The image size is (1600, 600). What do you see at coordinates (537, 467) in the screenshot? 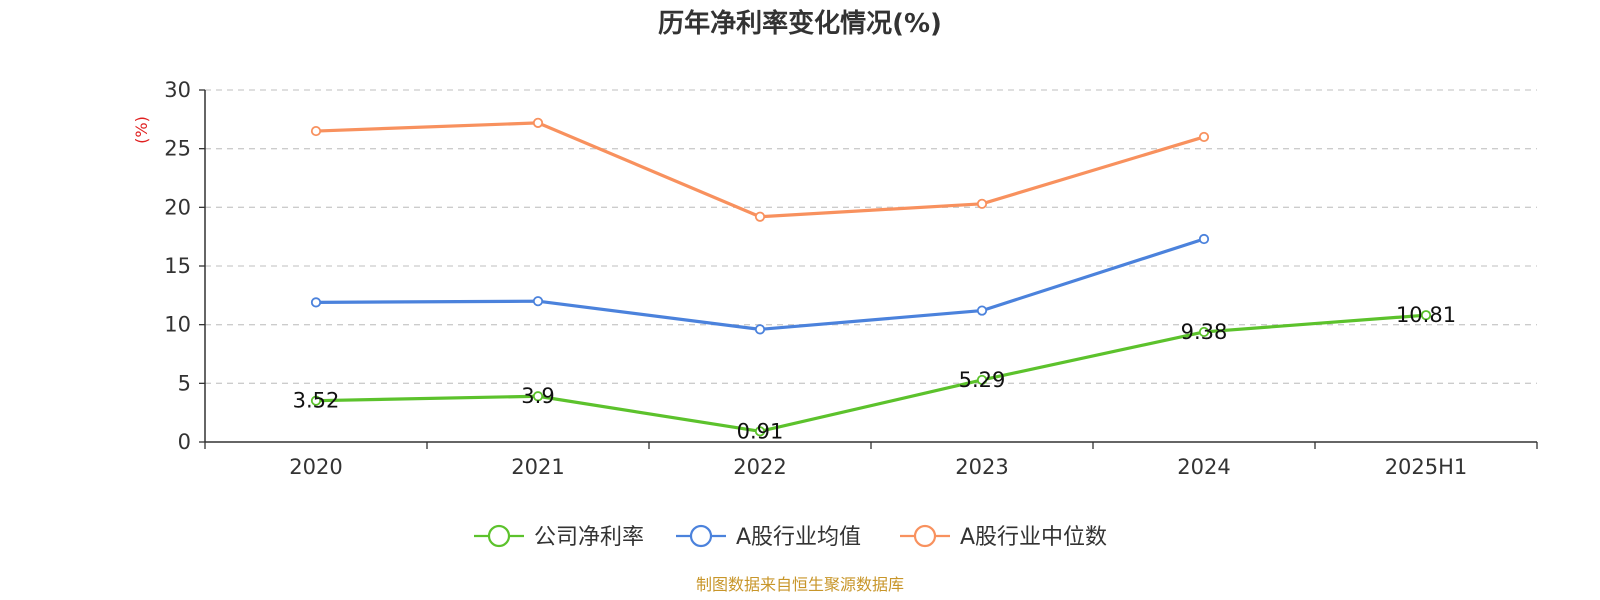
I see `x-tick-label-2021: 2021` at bounding box center [537, 467].